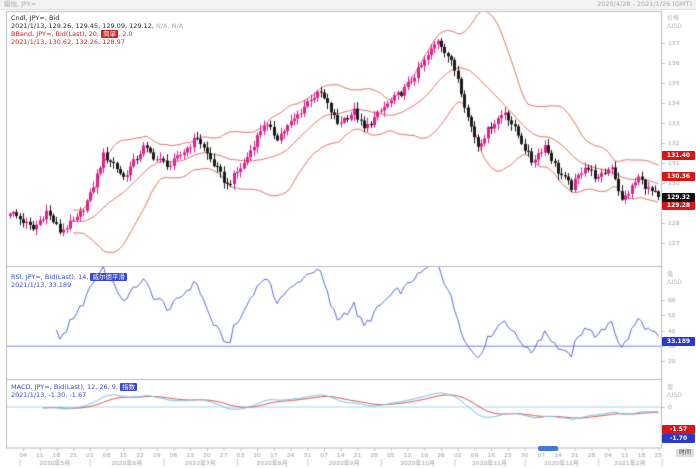 This screenshot has width=696, height=468. What do you see at coordinates (678, 155) in the screenshot?
I see `bband-upper-price-box: 131.40` at bounding box center [678, 155].